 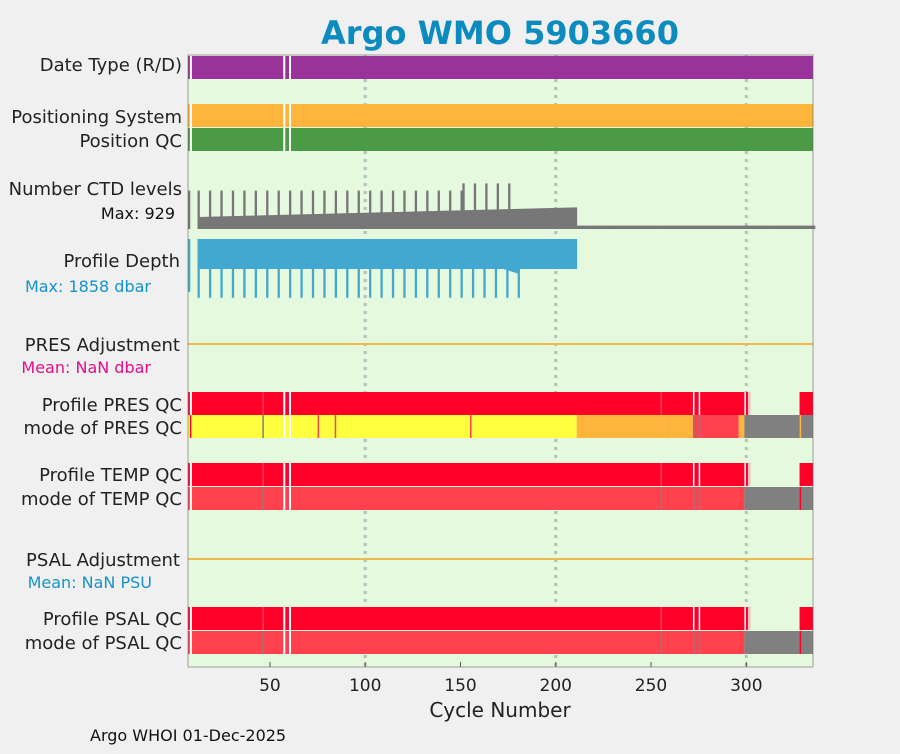 What do you see at coordinates (556, 686) in the screenshot?
I see `x-tick-label-200: 200` at bounding box center [556, 686].